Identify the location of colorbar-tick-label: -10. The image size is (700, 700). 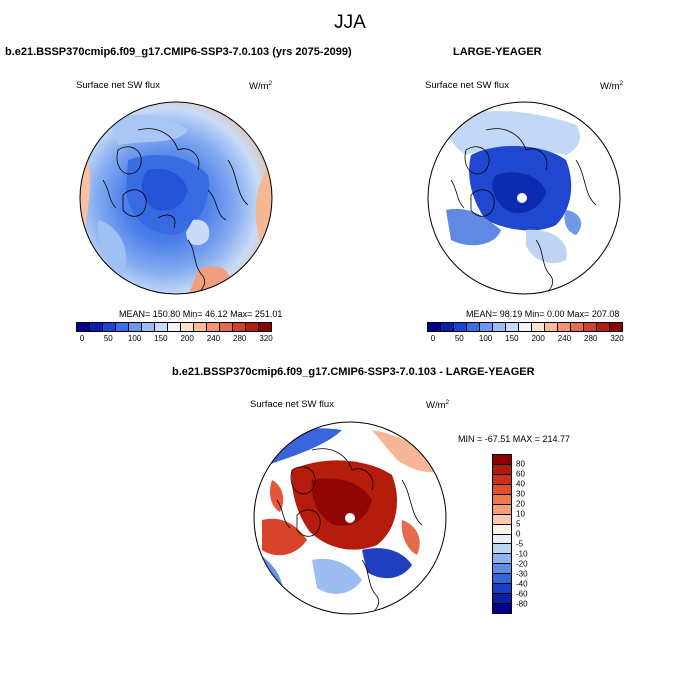
(522, 554).